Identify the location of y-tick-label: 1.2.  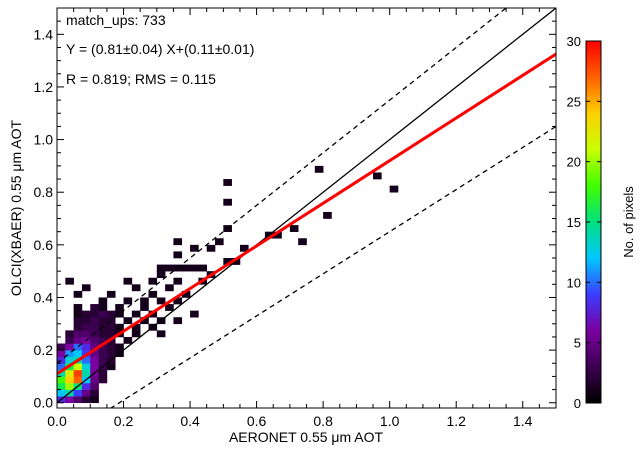
(44, 87).